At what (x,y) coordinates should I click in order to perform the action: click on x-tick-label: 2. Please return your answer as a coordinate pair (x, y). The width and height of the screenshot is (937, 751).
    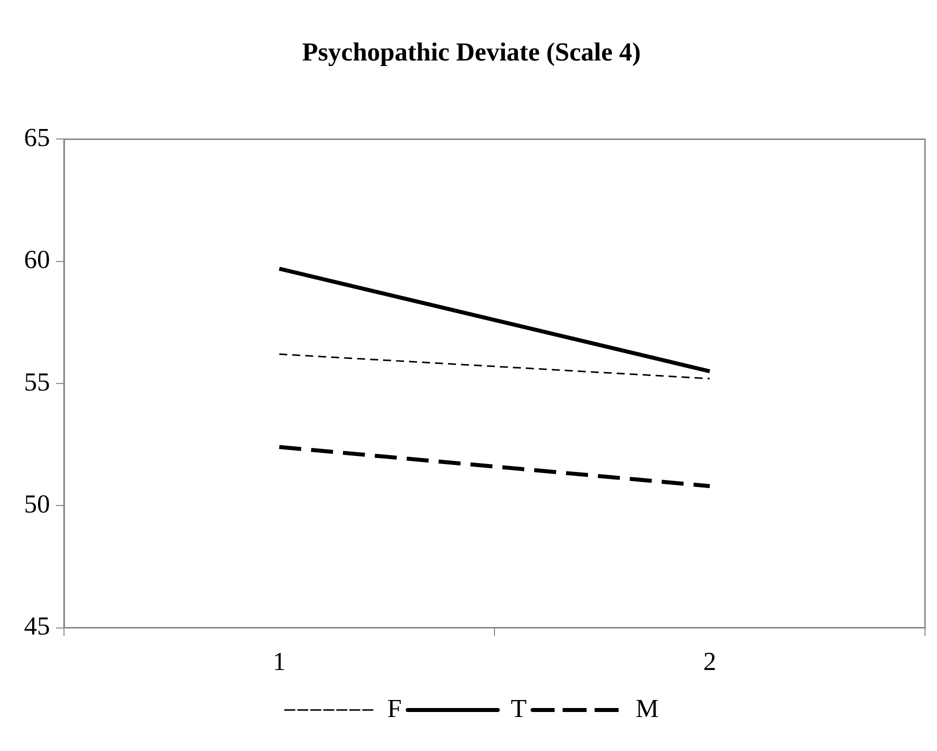
    Looking at the image, I should click on (709, 661).